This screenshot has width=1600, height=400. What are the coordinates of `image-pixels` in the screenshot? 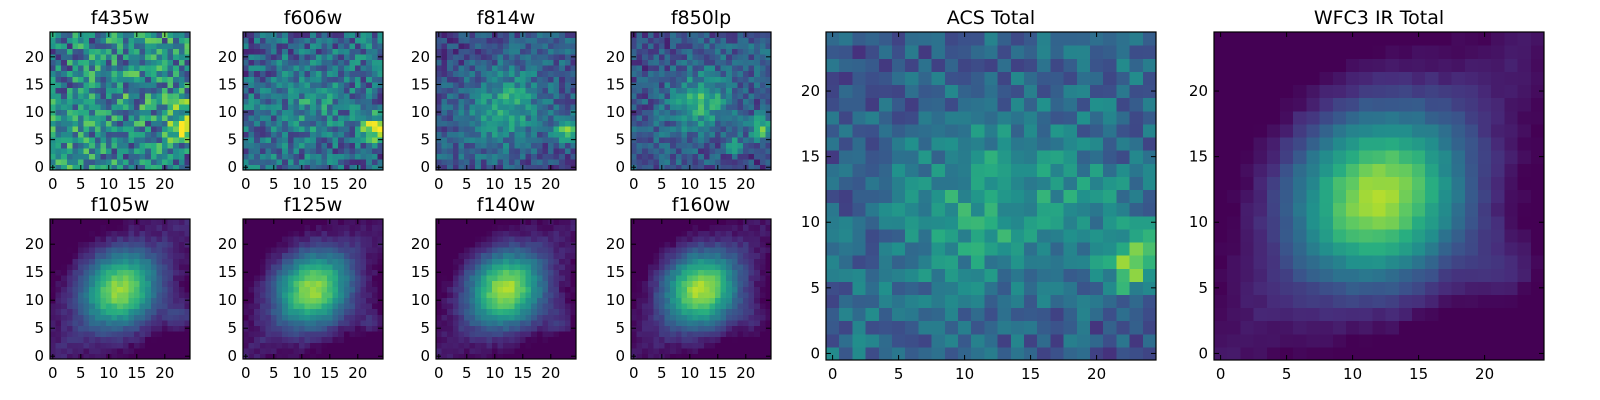 It's located at (506, 289).